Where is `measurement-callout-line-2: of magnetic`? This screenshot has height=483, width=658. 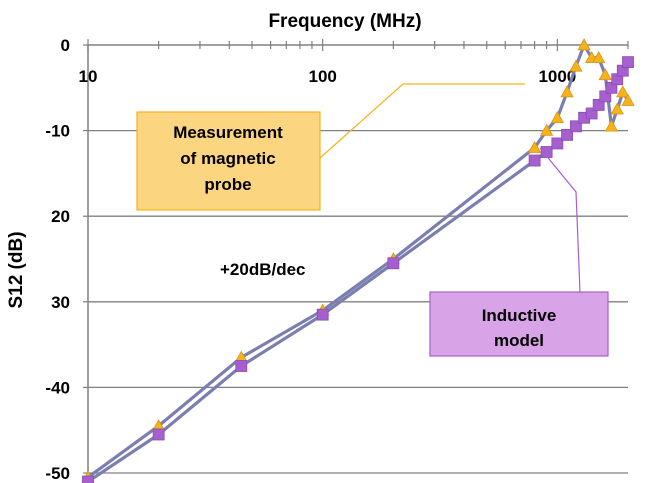 measurement-callout-line-2: of magnetic is located at coordinates (227, 158).